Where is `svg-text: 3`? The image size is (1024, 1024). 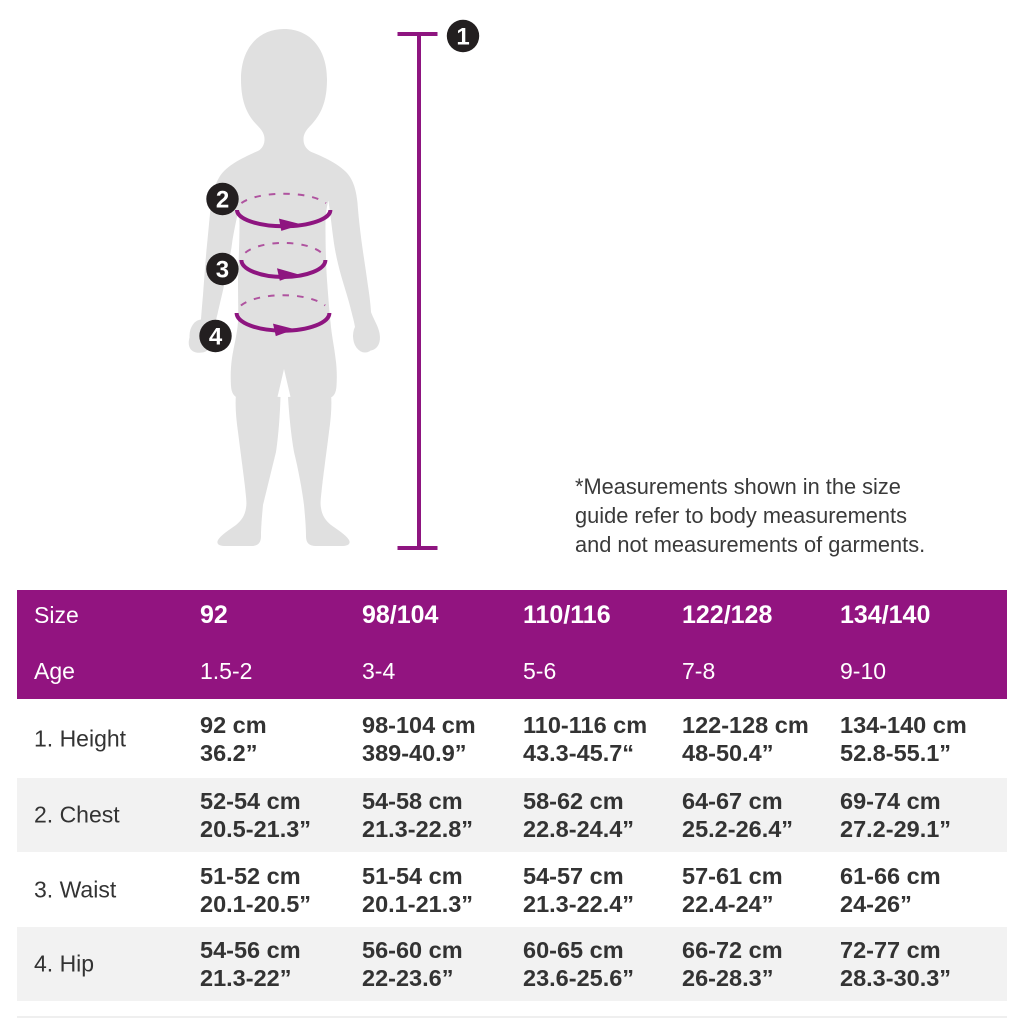 svg-text: 3 is located at coordinates (222, 270).